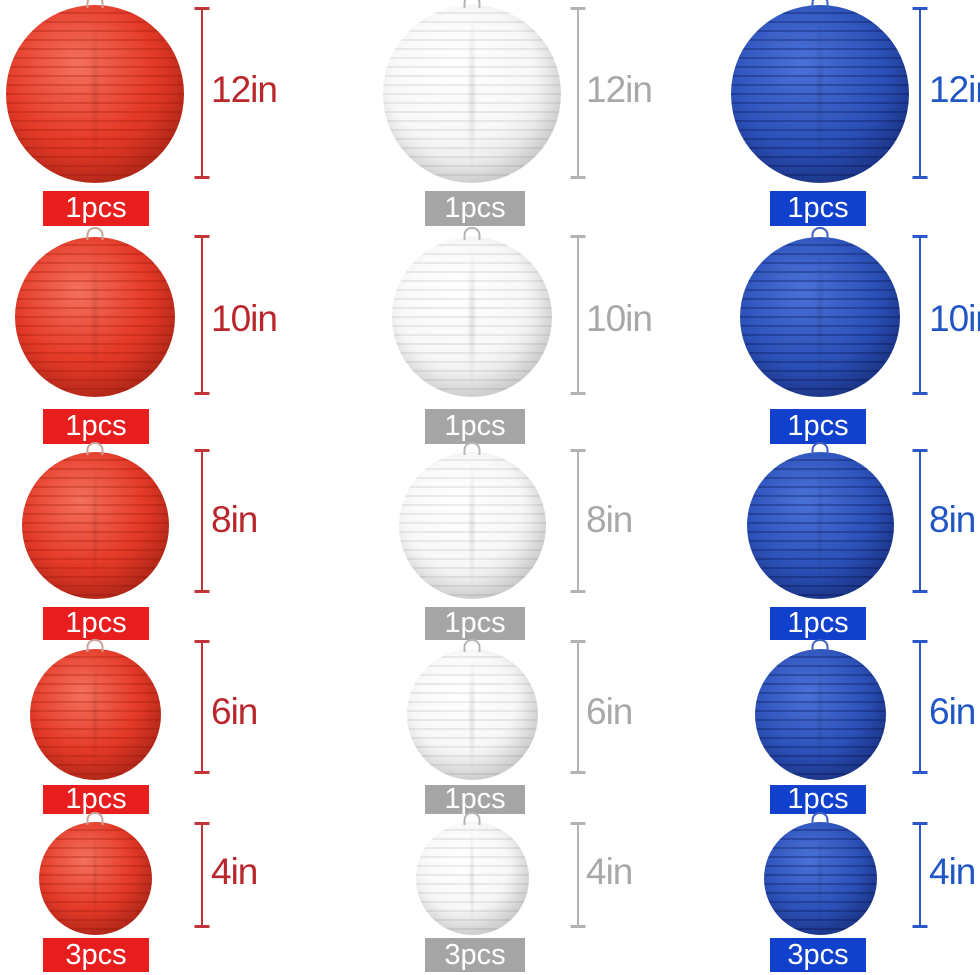 The image size is (980, 975). I want to click on measure-line-blue-4in, so click(920, 875).